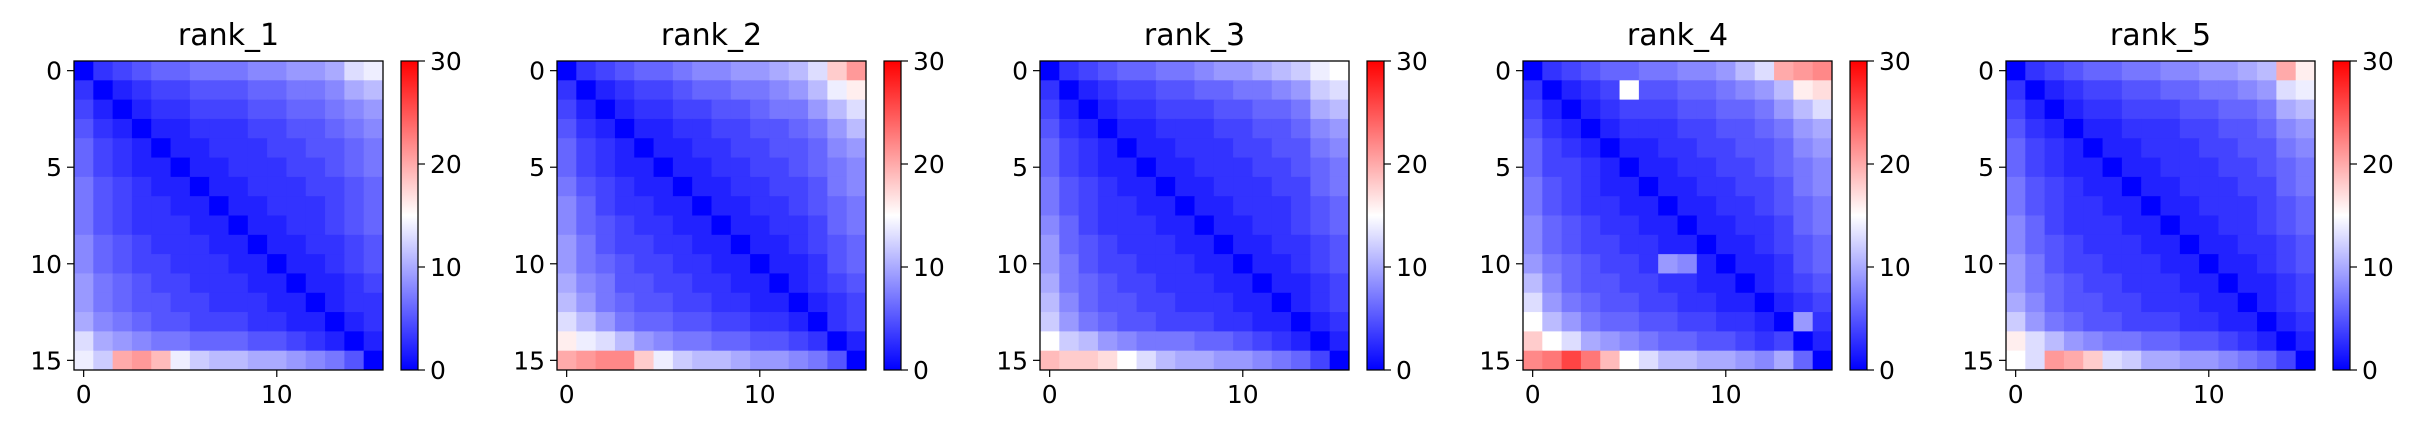 This screenshot has height=443, width=2417. What do you see at coordinates (54, 167) in the screenshot?
I see `y-tick-label: 5` at bounding box center [54, 167].